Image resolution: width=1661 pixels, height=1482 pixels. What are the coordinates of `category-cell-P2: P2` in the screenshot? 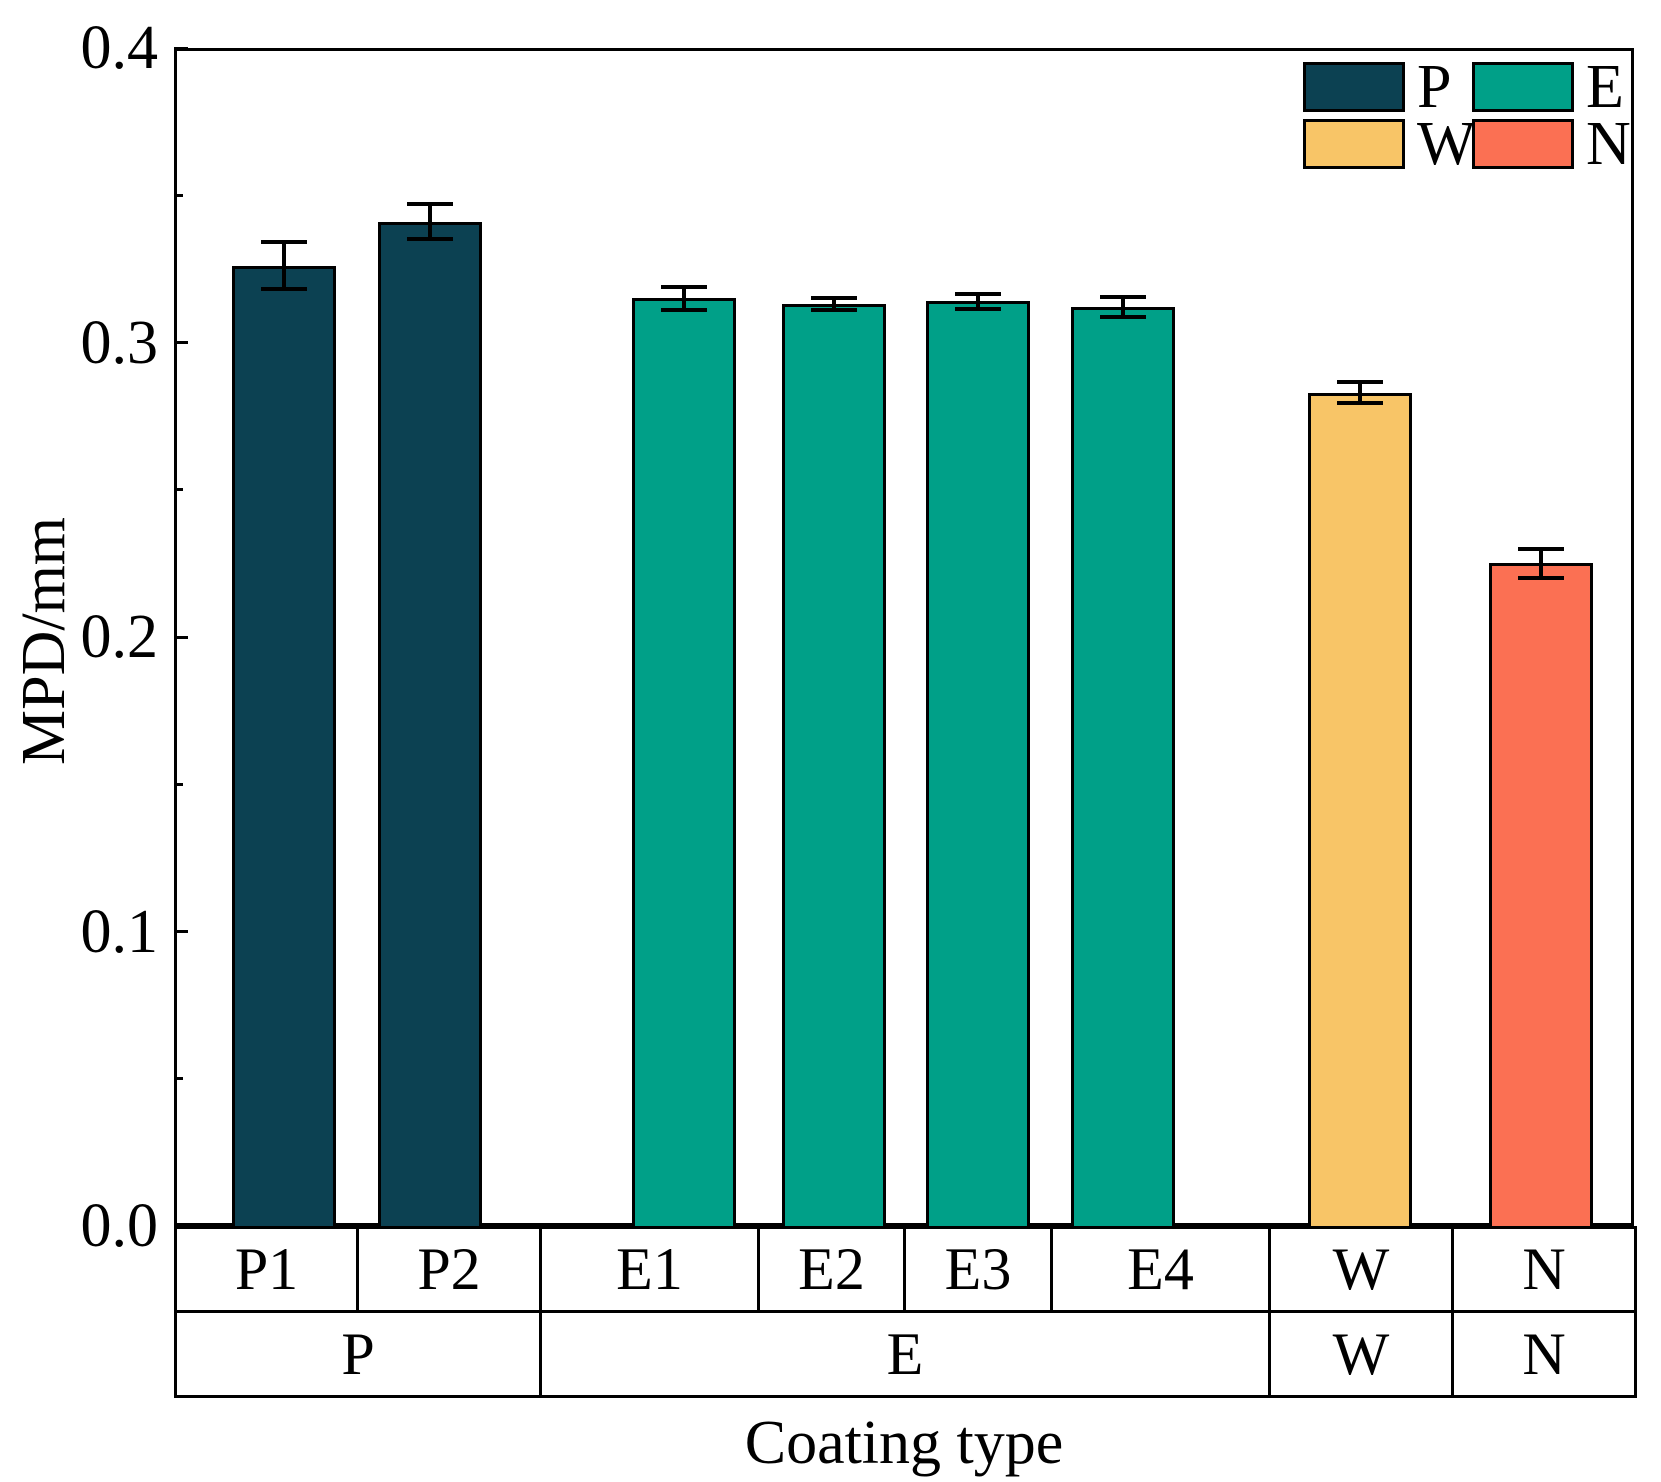 It's located at (449, 1269).